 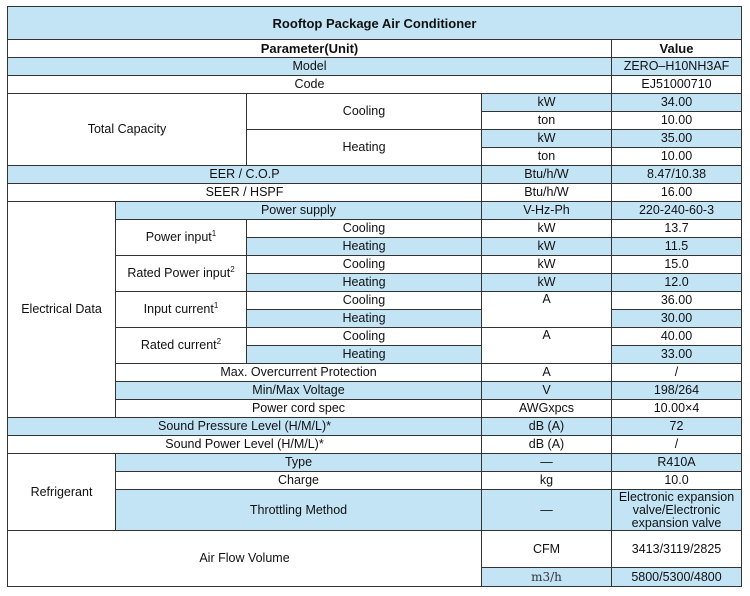 I want to click on table-row: Max. Overcurrent Protection A /, so click(x=375, y=372).